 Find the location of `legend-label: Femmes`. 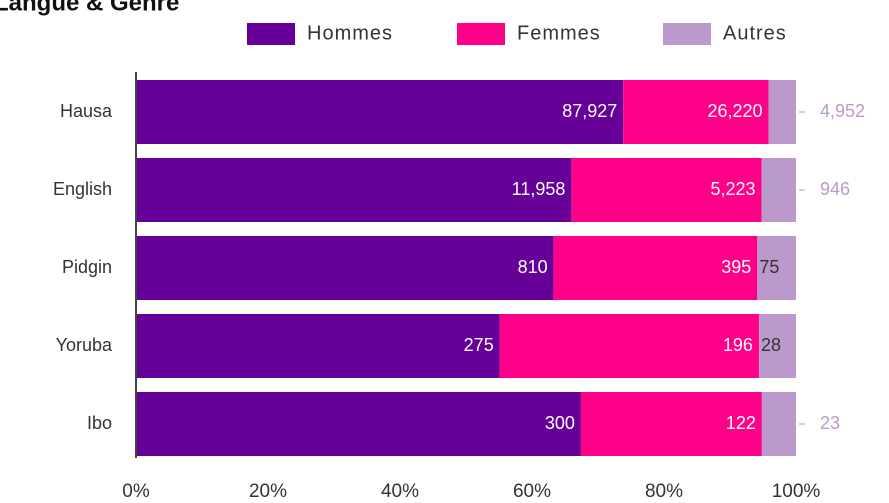

legend-label: Femmes is located at coordinates (559, 33).